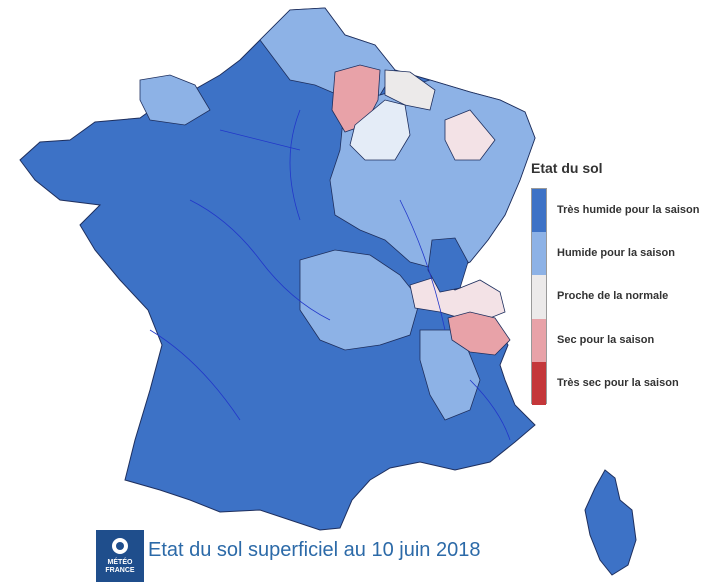 The height and width of the screenshot is (586, 715). I want to click on legend-color-bar, so click(539, 296).